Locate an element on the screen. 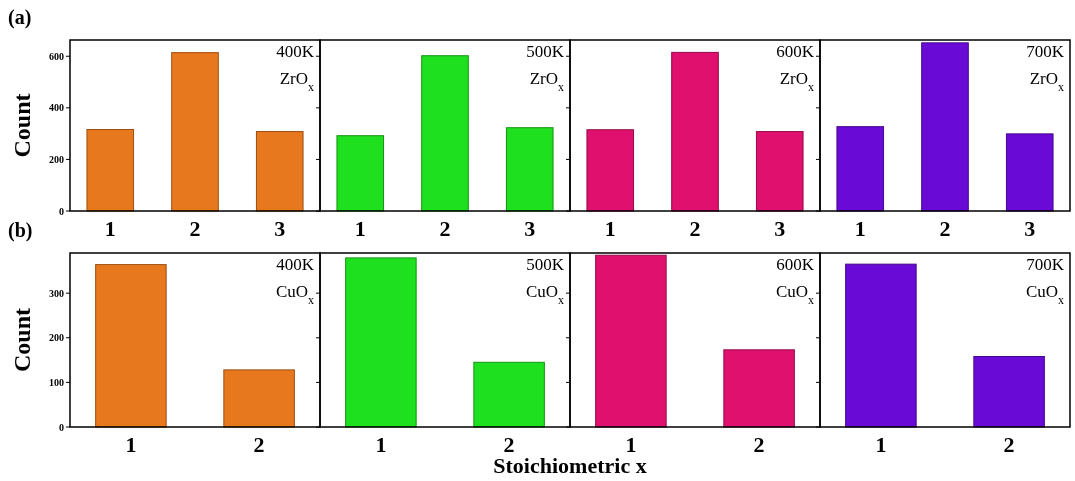  y-tick-label: 300 is located at coordinates (56, 293).